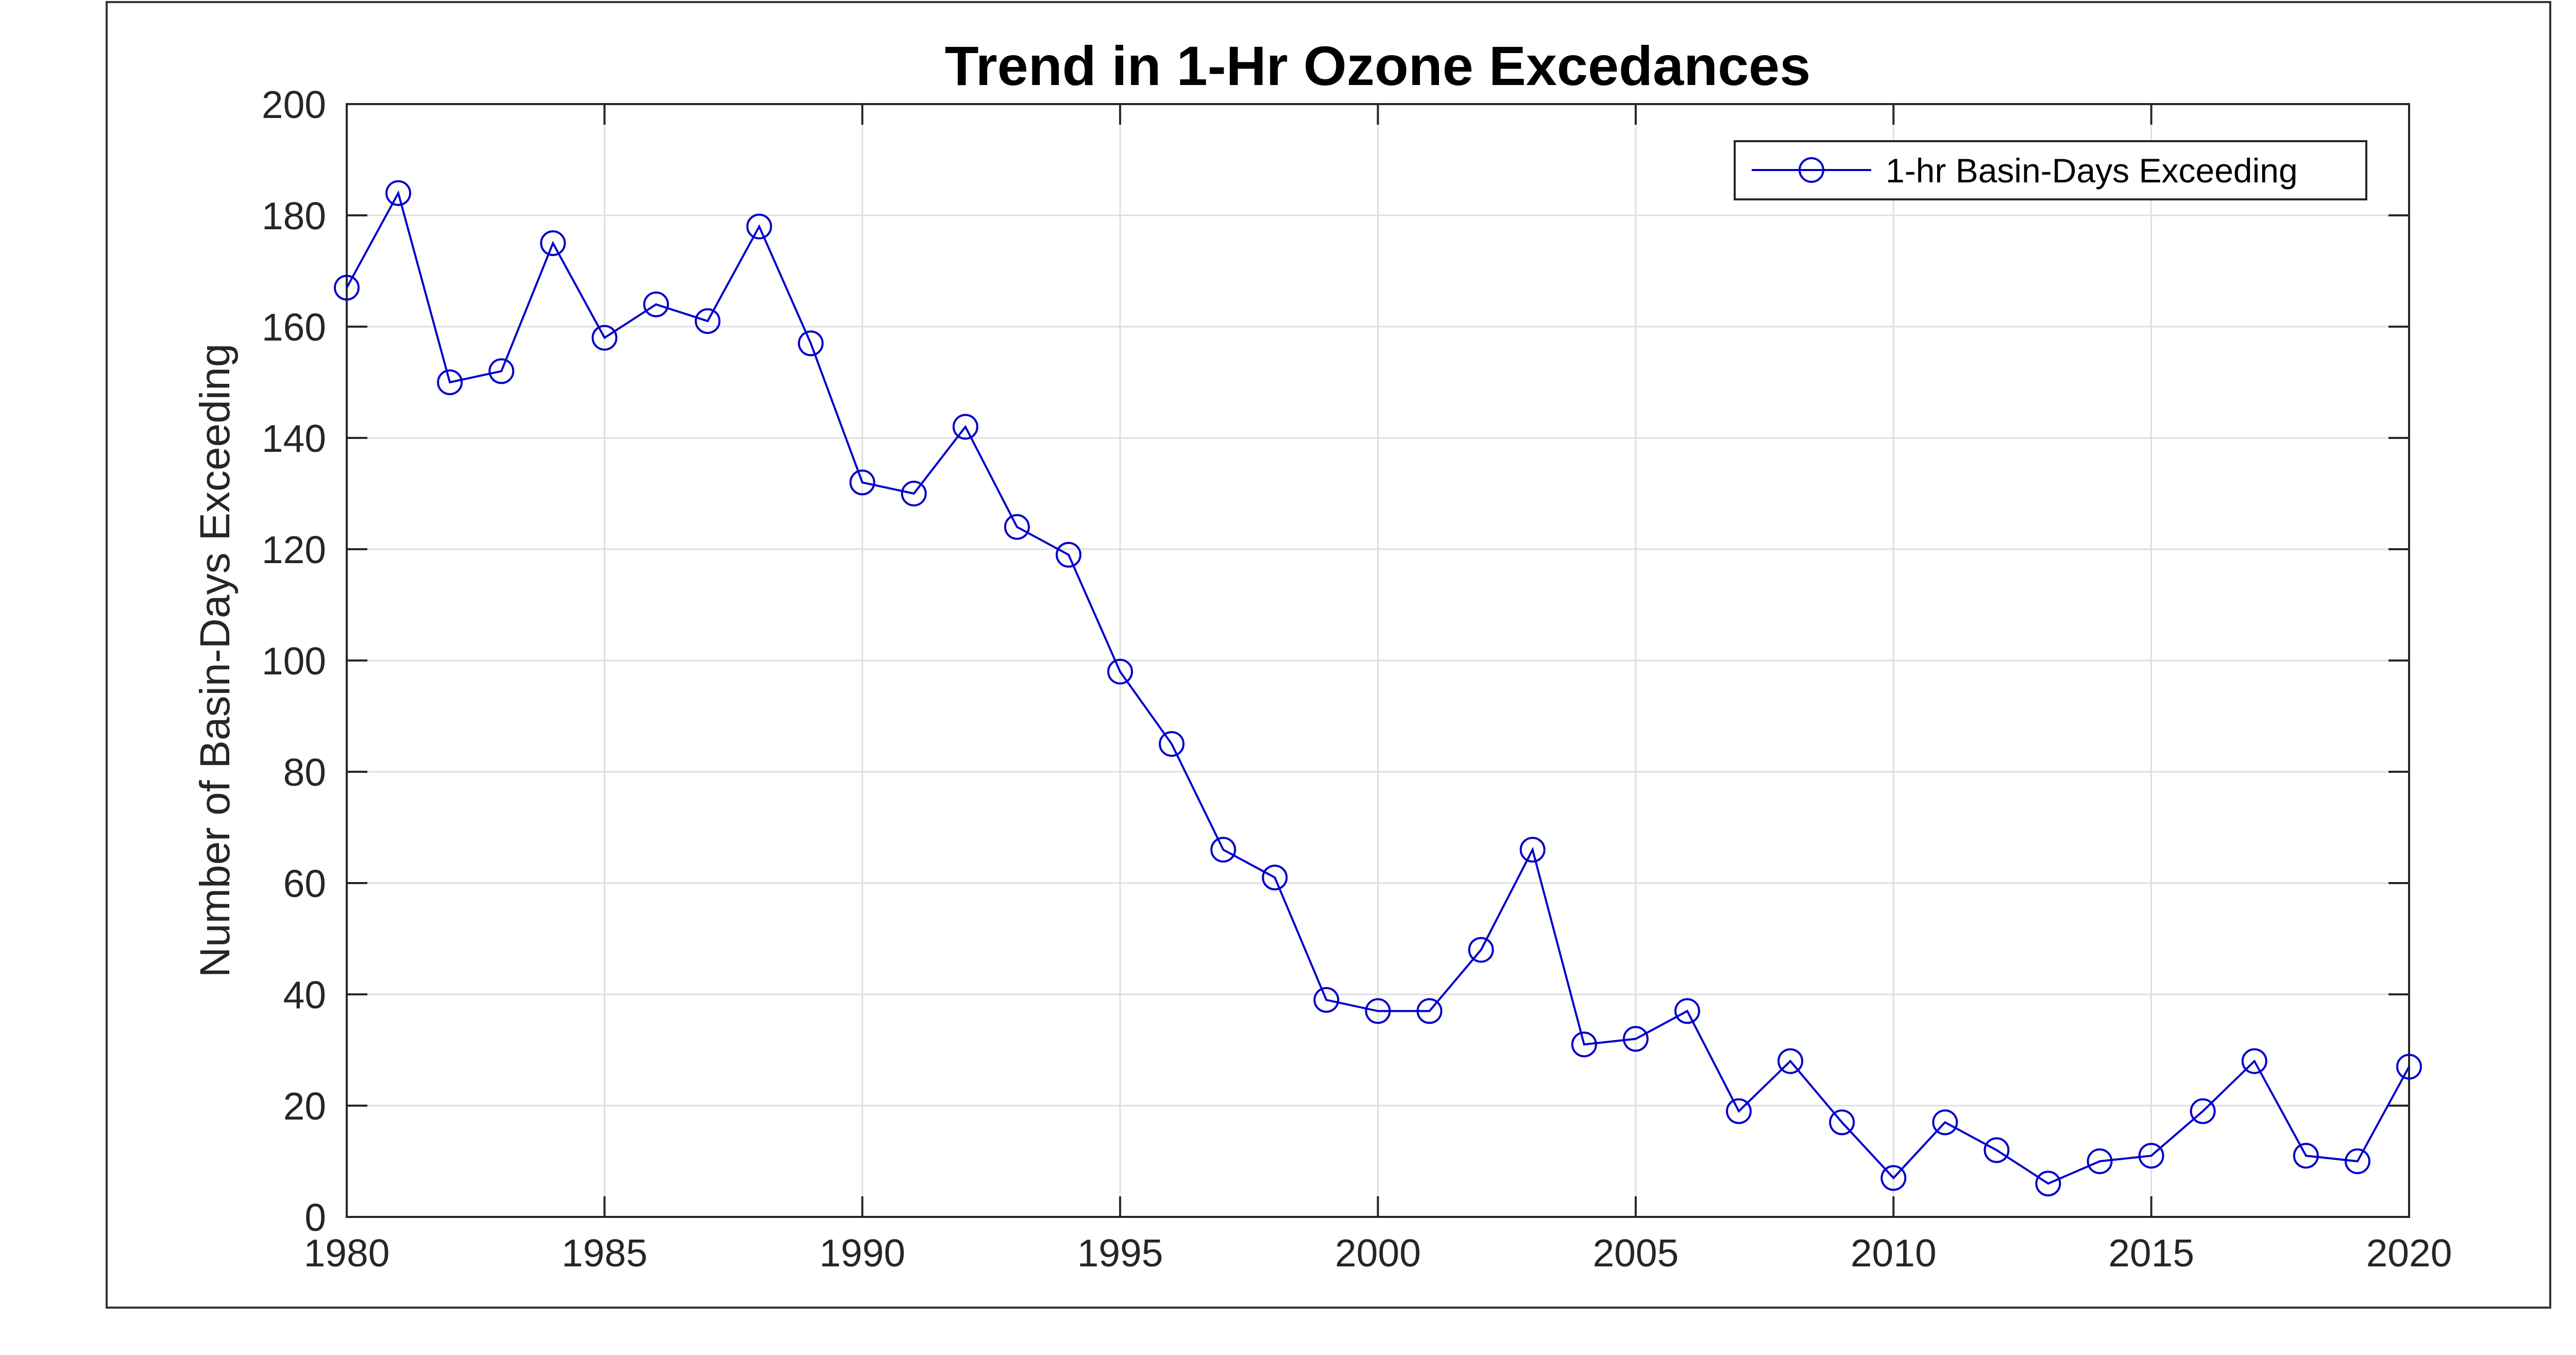 The width and height of the screenshot is (2576, 1355). Describe the element at coordinates (1811, 170) in the screenshot. I see `legend-marker` at that location.